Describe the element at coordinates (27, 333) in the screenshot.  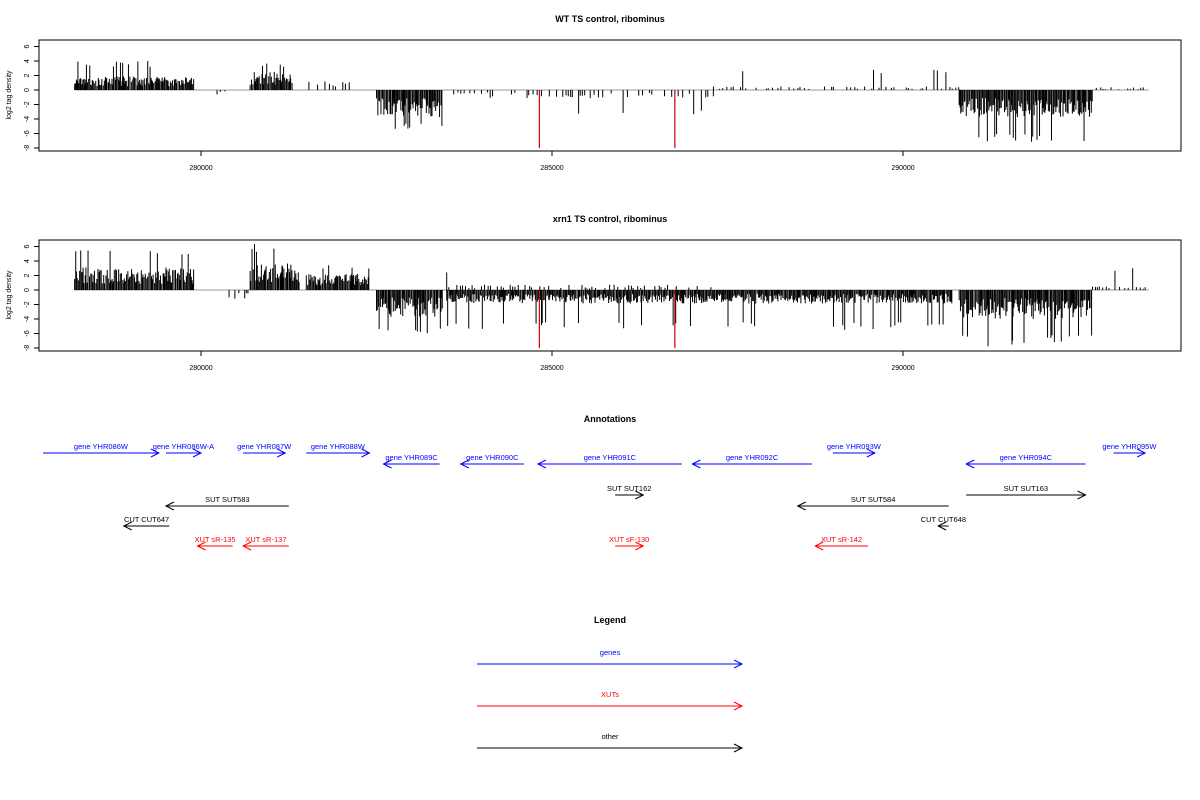
I see `xrn1-ytick-label: -6` at that location.